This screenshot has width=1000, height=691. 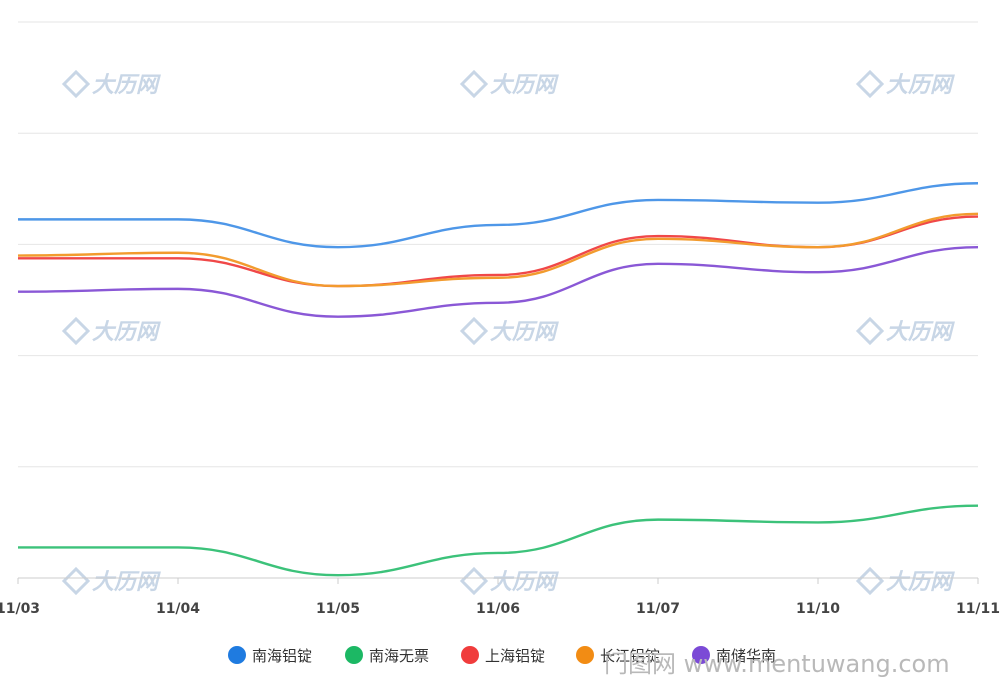 What do you see at coordinates (777, 664) in the screenshot?
I see `site-watermark: 门图网 www.mentuwang.com` at bounding box center [777, 664].